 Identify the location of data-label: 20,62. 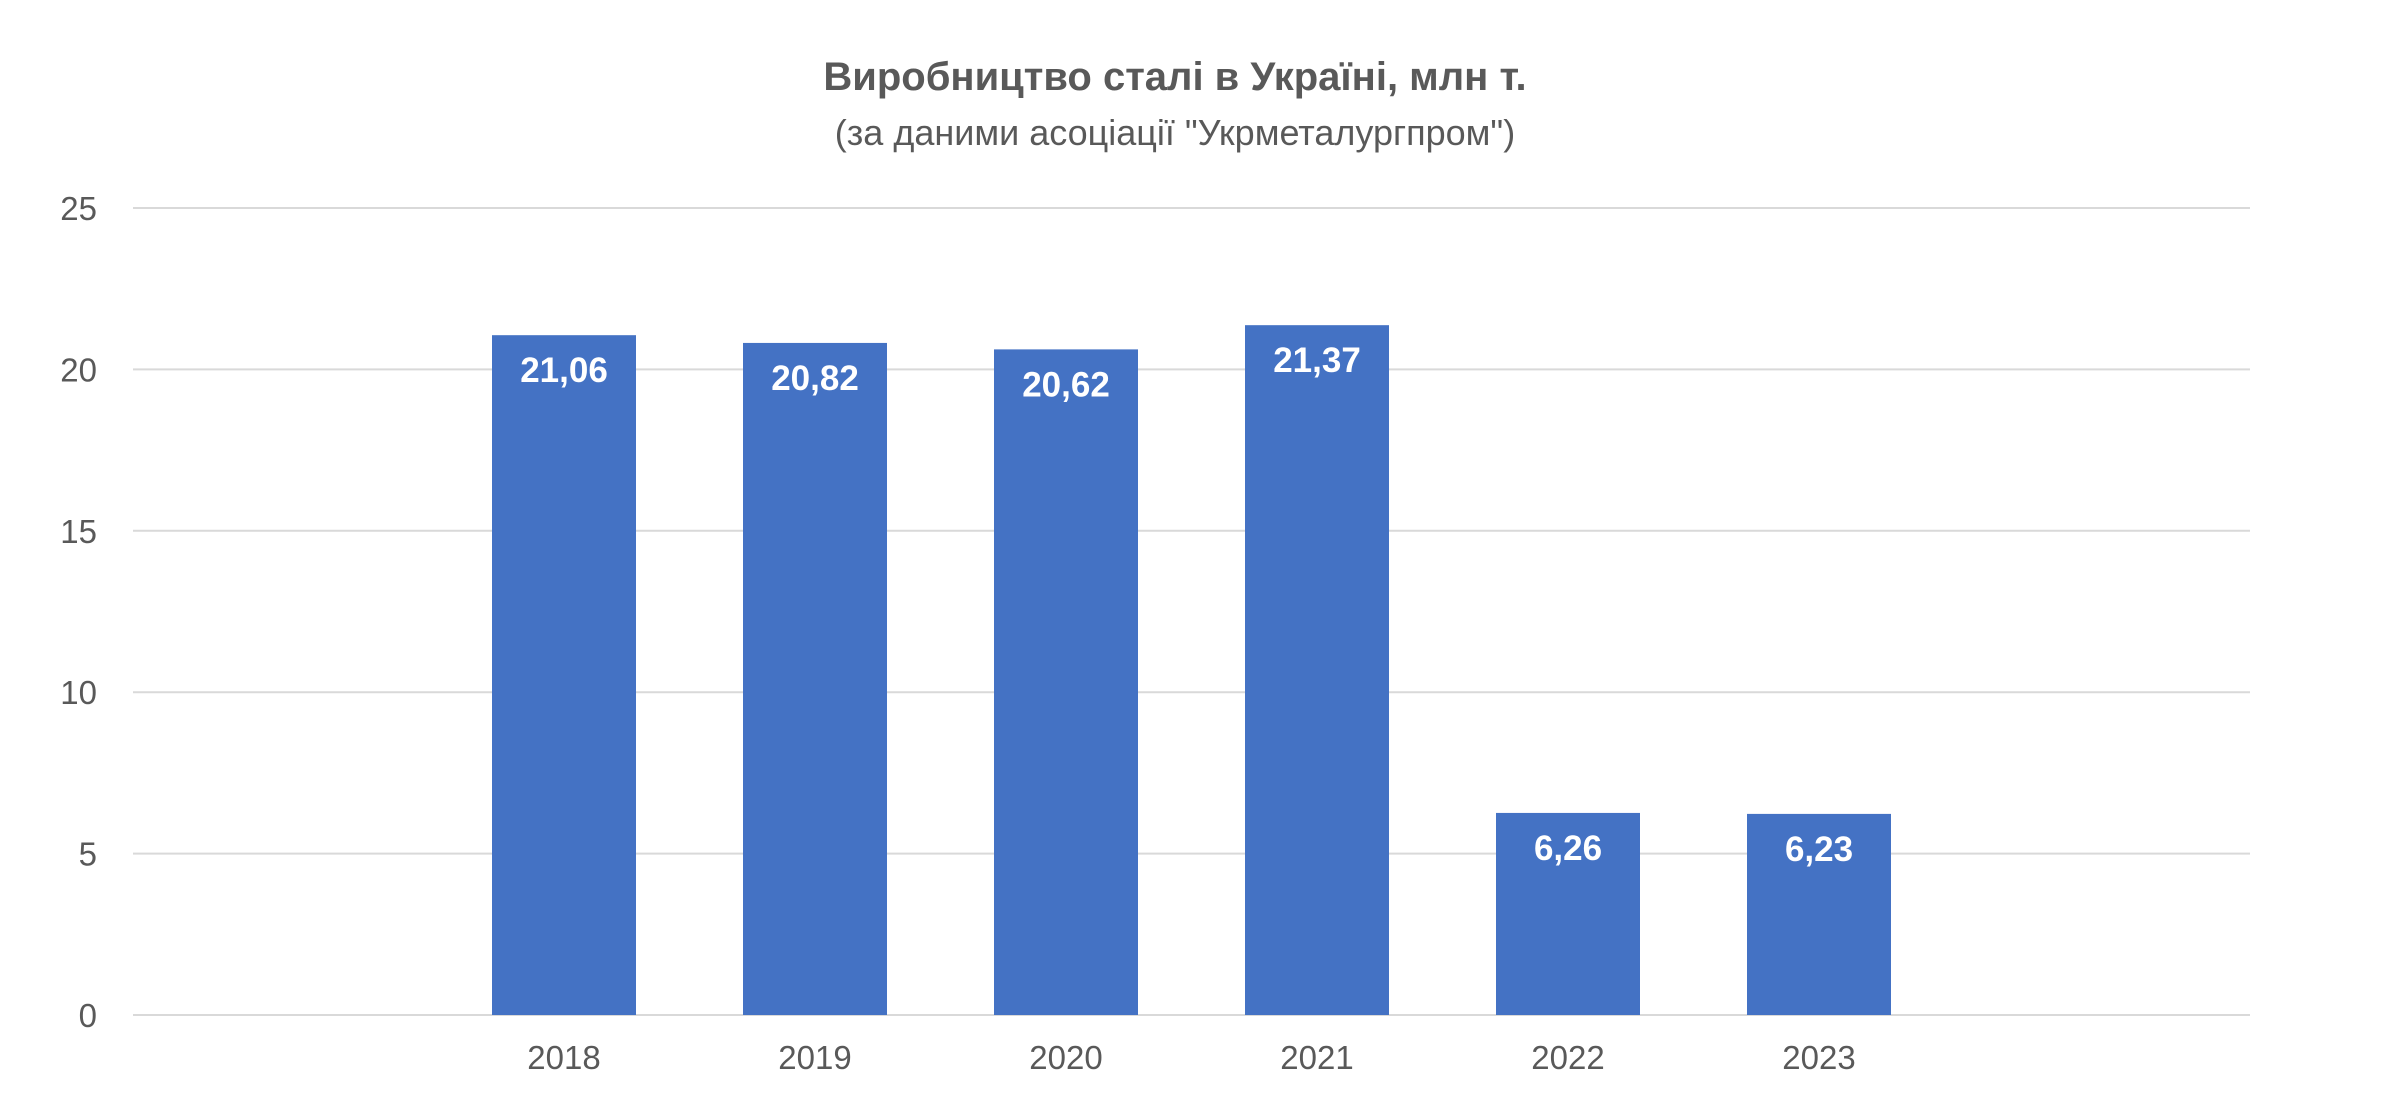
(1066, 384).